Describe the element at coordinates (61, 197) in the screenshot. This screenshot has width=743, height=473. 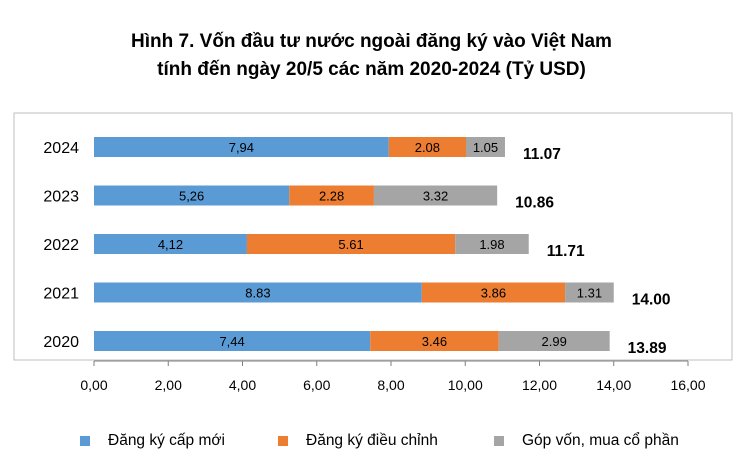
I see `category-label-2023: 2023` at that location.